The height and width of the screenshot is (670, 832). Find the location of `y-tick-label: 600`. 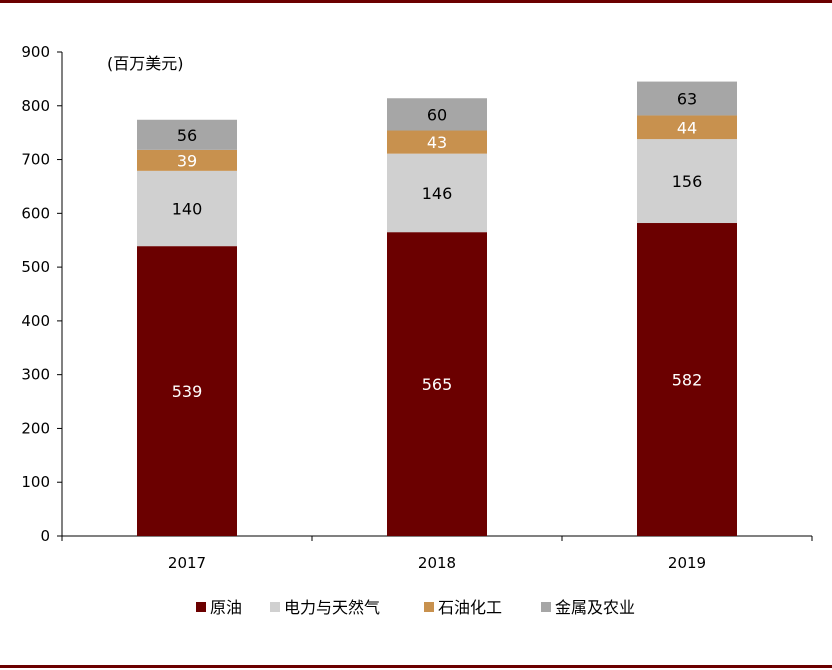

y-tick-label: 600 is located at coordinates (35, 213).